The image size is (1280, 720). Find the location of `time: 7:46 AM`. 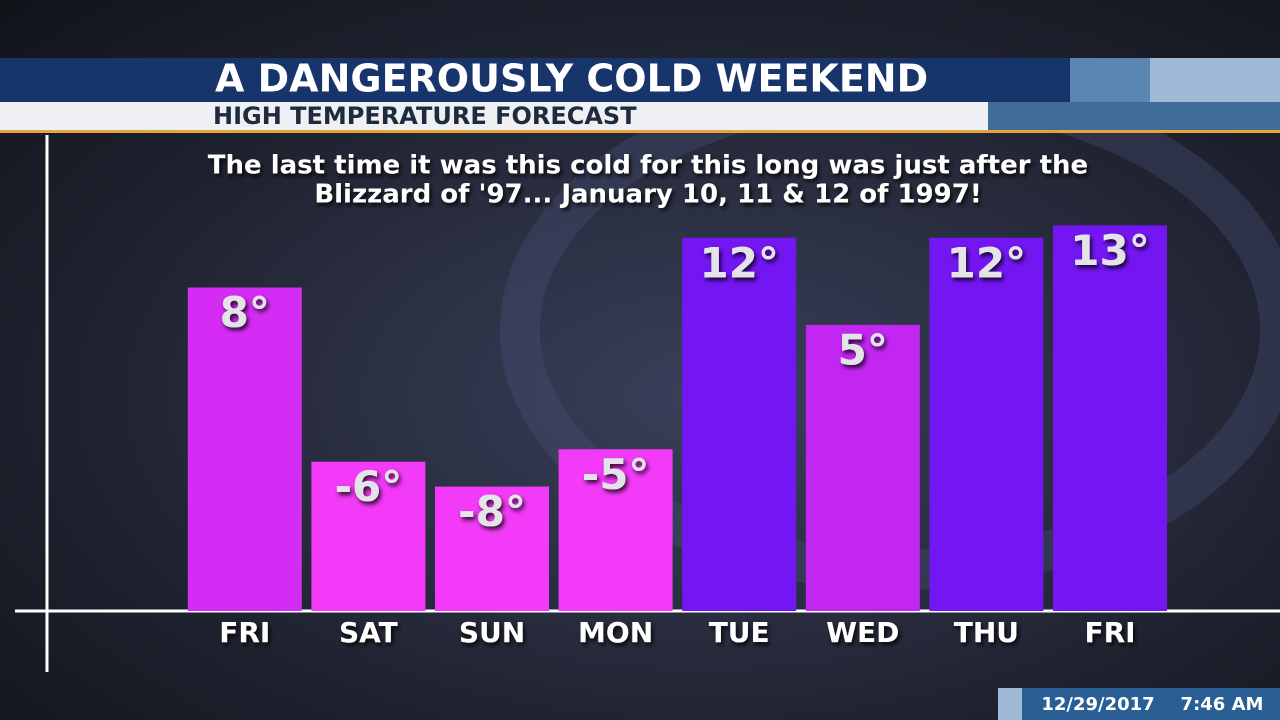

time: 7:46 AM is located at coordinates (1222, 704).